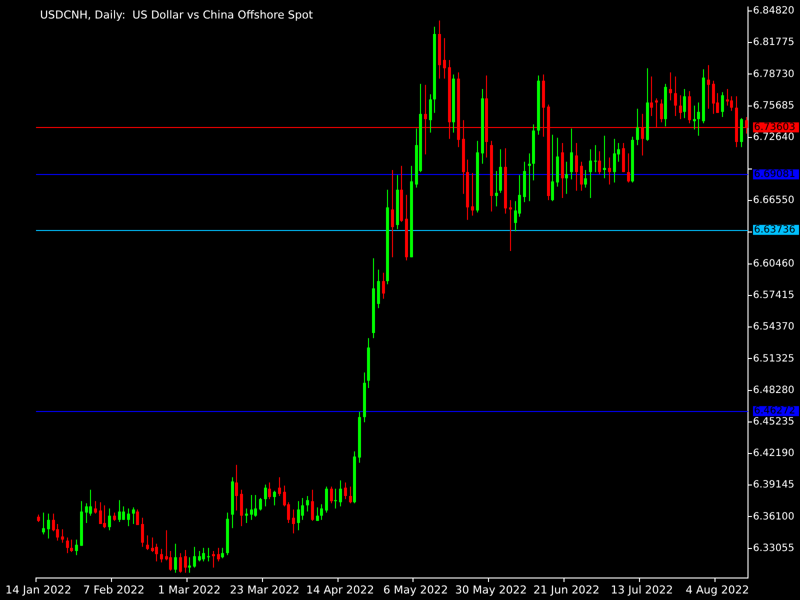  What do you see at coordinates (775, 411) in the screenshot?
I see `ref-line-label: 6.46272` at bounding box center [775, 411].